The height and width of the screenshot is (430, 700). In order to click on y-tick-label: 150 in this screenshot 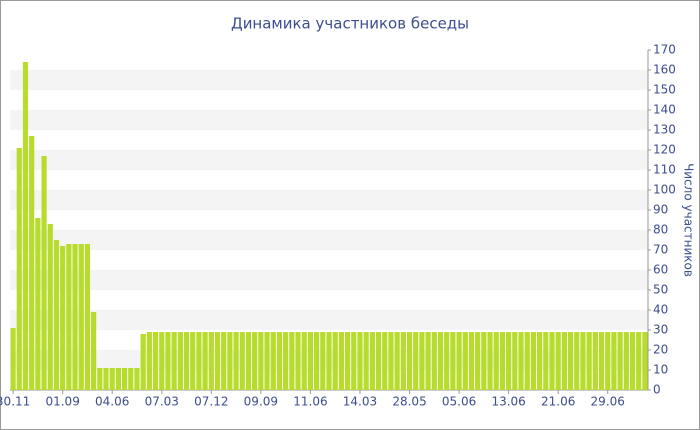, I will do `click(664, 90)`.